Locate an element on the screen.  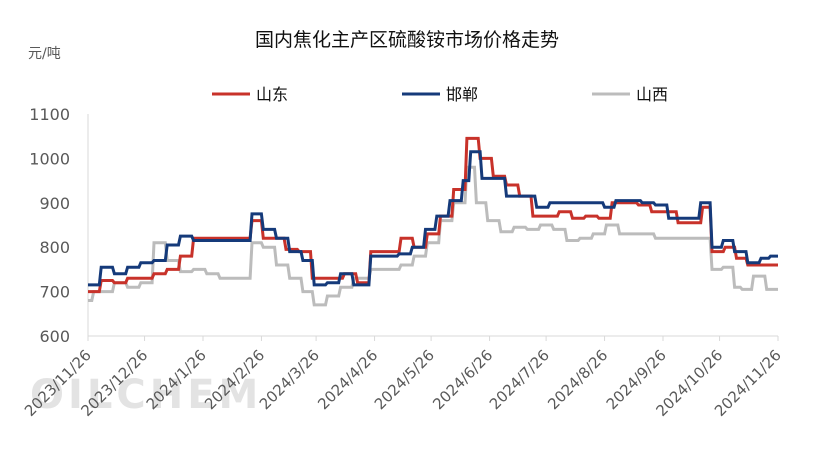
y-tick-label: 1000 is located at coordinates (49, 158).